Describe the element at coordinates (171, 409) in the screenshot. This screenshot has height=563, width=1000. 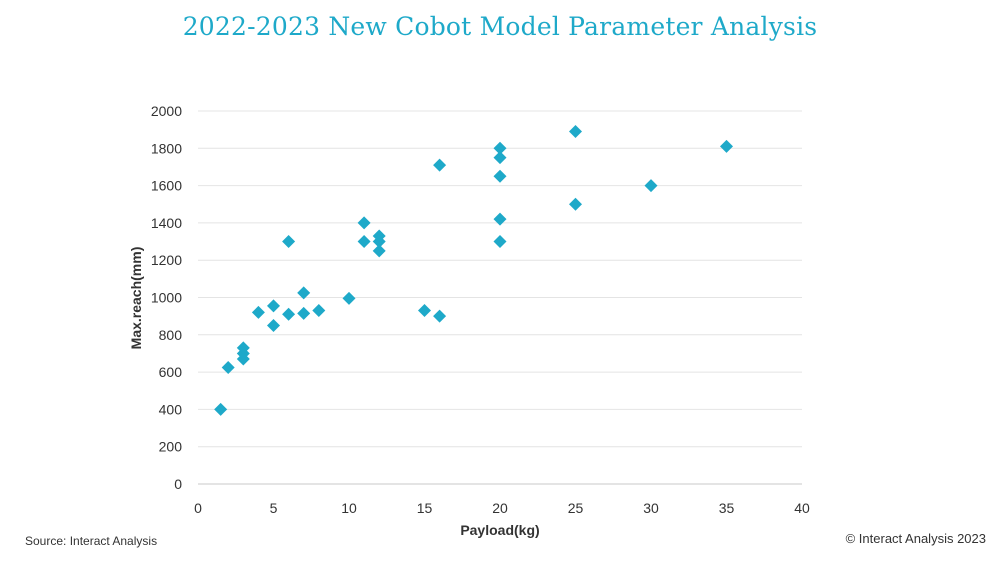
I see `y-tick-label: 400` at that location.